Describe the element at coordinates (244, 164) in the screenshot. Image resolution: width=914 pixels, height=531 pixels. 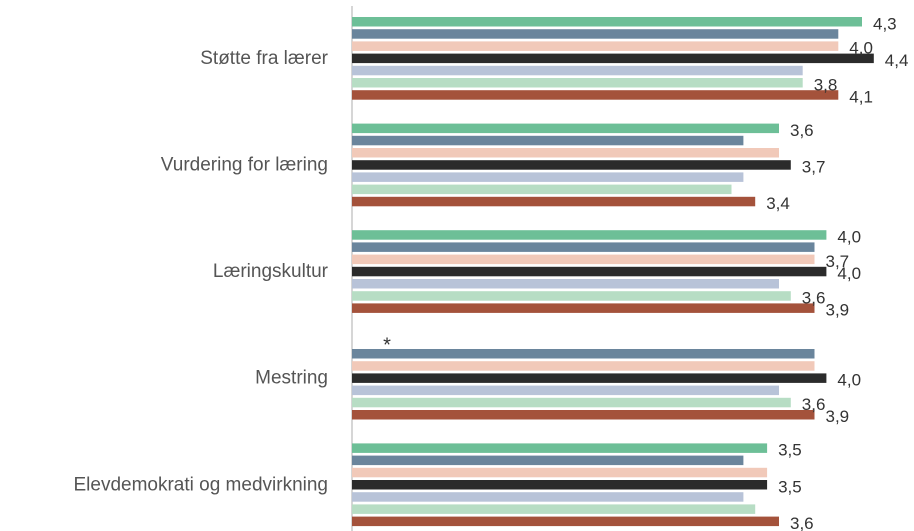
I see `category-label: Vurdering for læring` at that location.